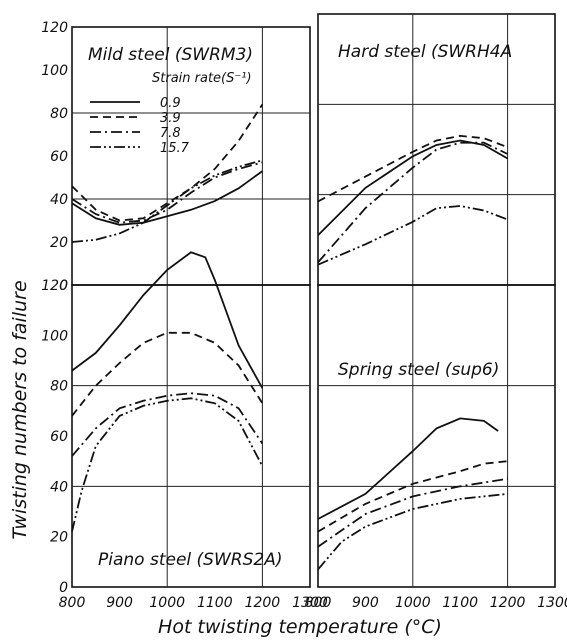 The height and width of the screenshot is (642, 567). I want to click on legend-title: Strain rate(S⁻¹), so click(202, 78).